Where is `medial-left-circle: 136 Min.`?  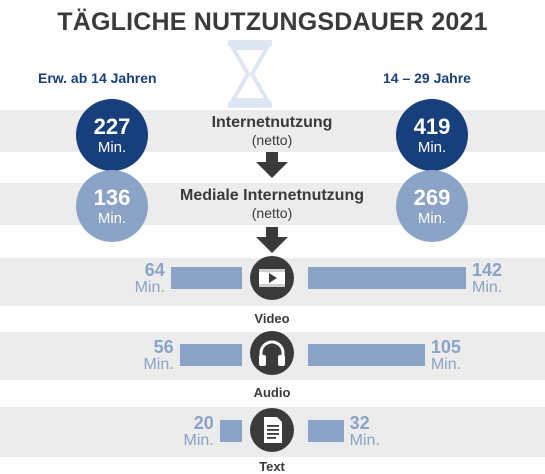
medial-left-circle: 136 Min. is located at coordinates (112, 206).